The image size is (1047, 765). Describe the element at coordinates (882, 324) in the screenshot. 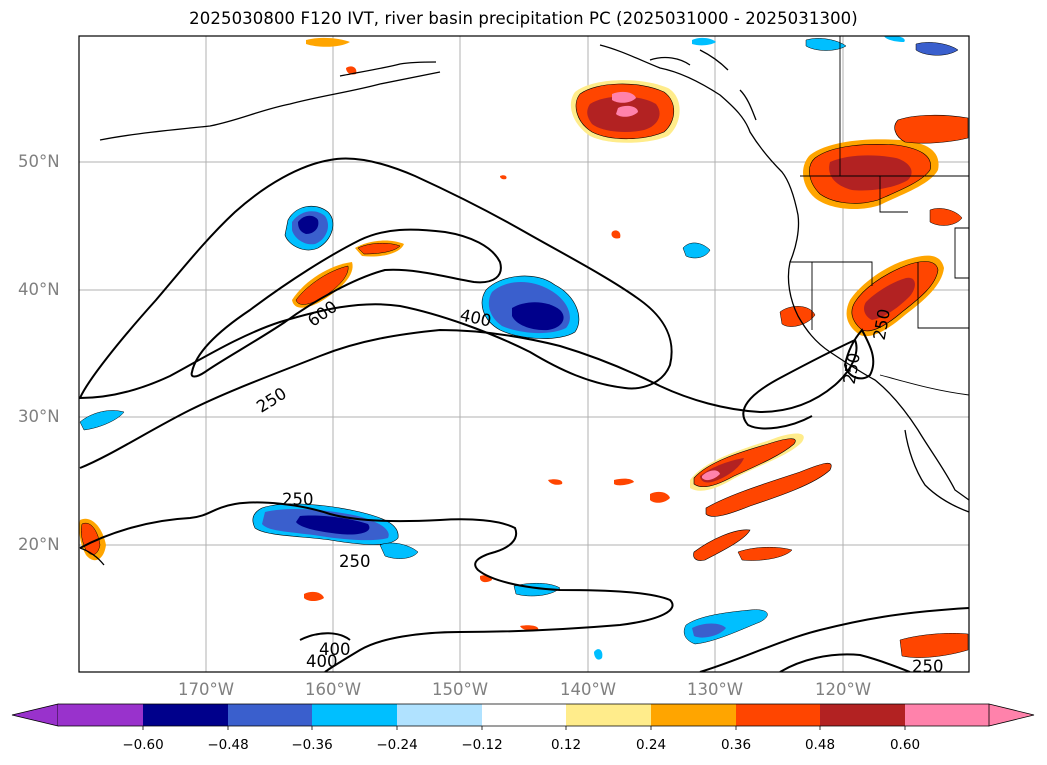

I see `contour-label-250-coast-a: 250` at that location.